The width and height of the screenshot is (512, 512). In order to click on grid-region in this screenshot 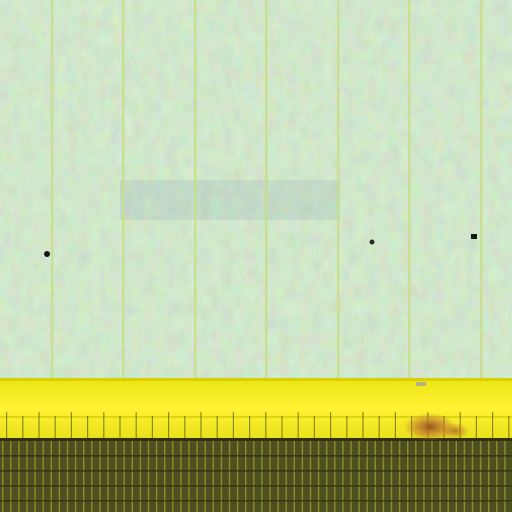, I will do `click(256, 475)`.